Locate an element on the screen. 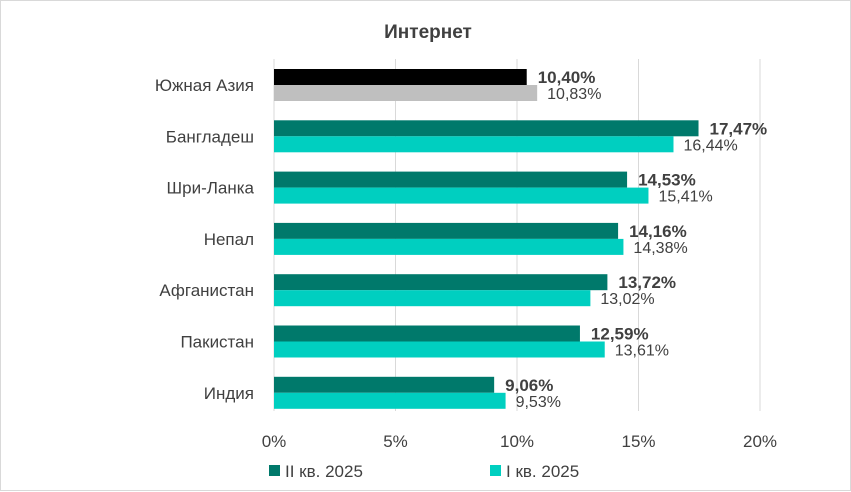 Image resolution: width=851 pixels, height=492 pixels. data-label: 9,06% is located at coordinates (529, 385).